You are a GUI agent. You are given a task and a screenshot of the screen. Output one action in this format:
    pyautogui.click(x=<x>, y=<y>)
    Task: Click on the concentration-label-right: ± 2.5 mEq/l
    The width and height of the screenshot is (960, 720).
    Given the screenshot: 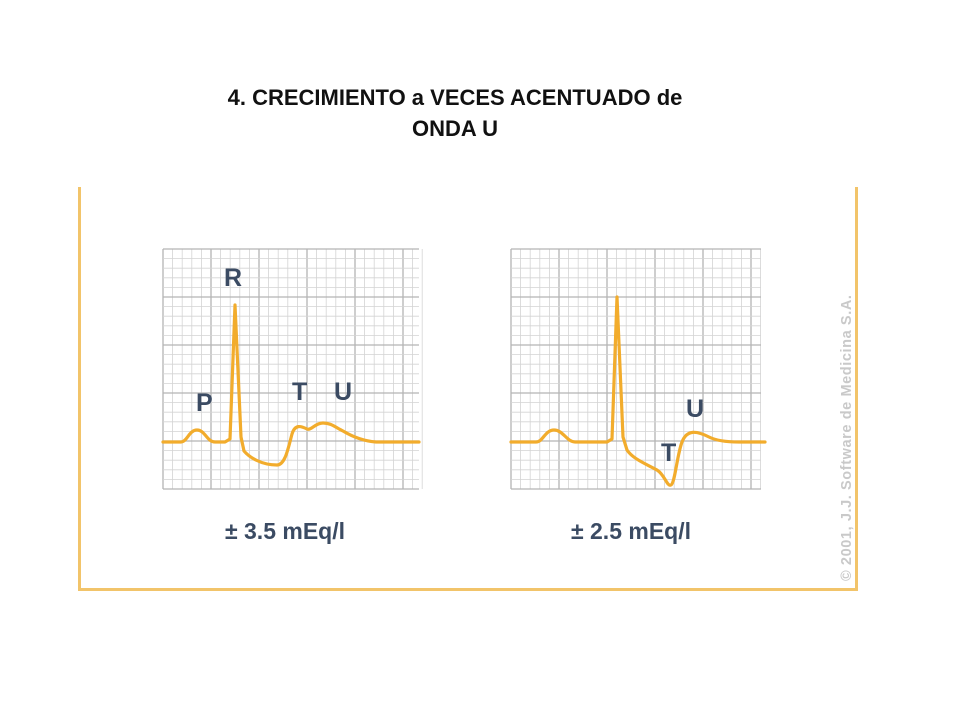 What is the action you would take?
    pyautogui.click(x=631, y=531)
    